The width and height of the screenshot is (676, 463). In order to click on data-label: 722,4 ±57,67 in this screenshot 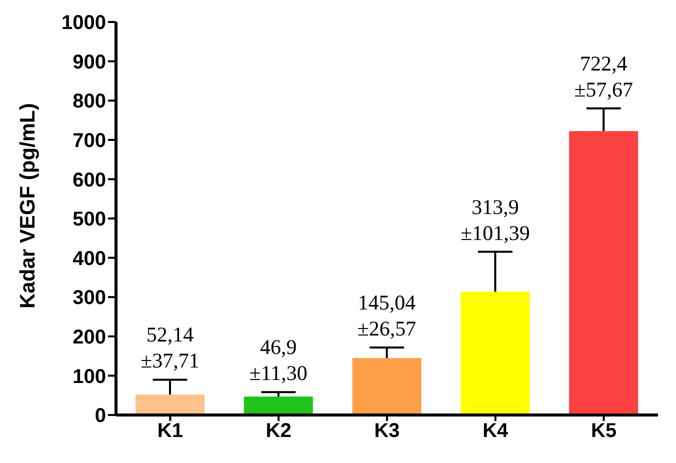, I will do `click(604, 76)`.